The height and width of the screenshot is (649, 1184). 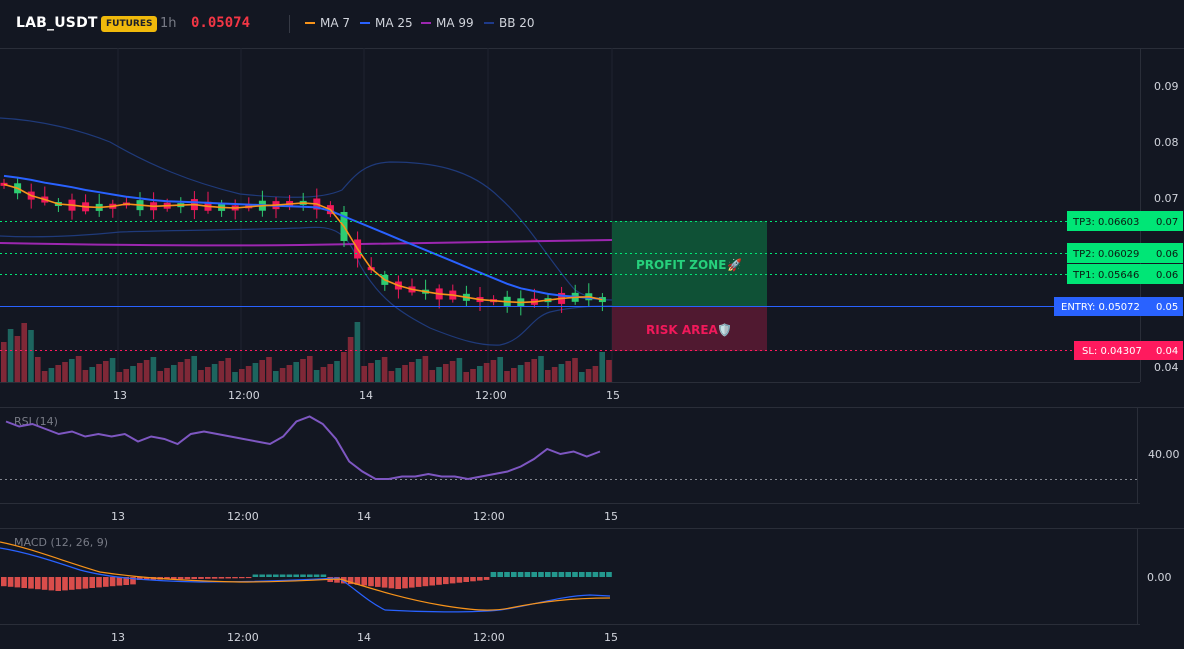 What do you see at coordinates (364, 637) in the screenshot?
I see `time-axis-macd: 13 12:00 14 12:00 15` at bounding box center [364, 637].